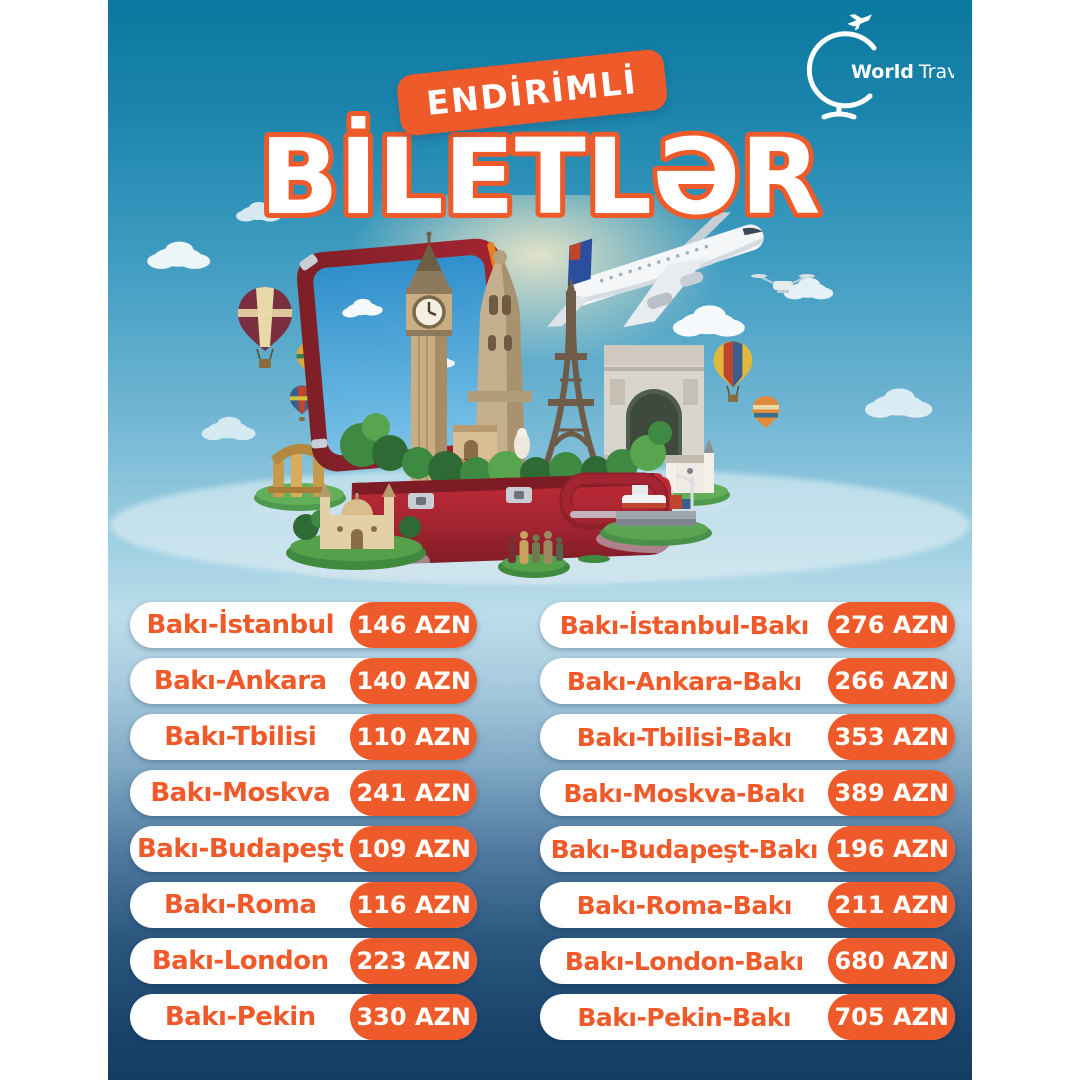 The height and width of the screenshot is (1080, 1080). Describe the element at coordinates (859, 22) in the screenshot. I see `logo-airplane-icon` at that location.